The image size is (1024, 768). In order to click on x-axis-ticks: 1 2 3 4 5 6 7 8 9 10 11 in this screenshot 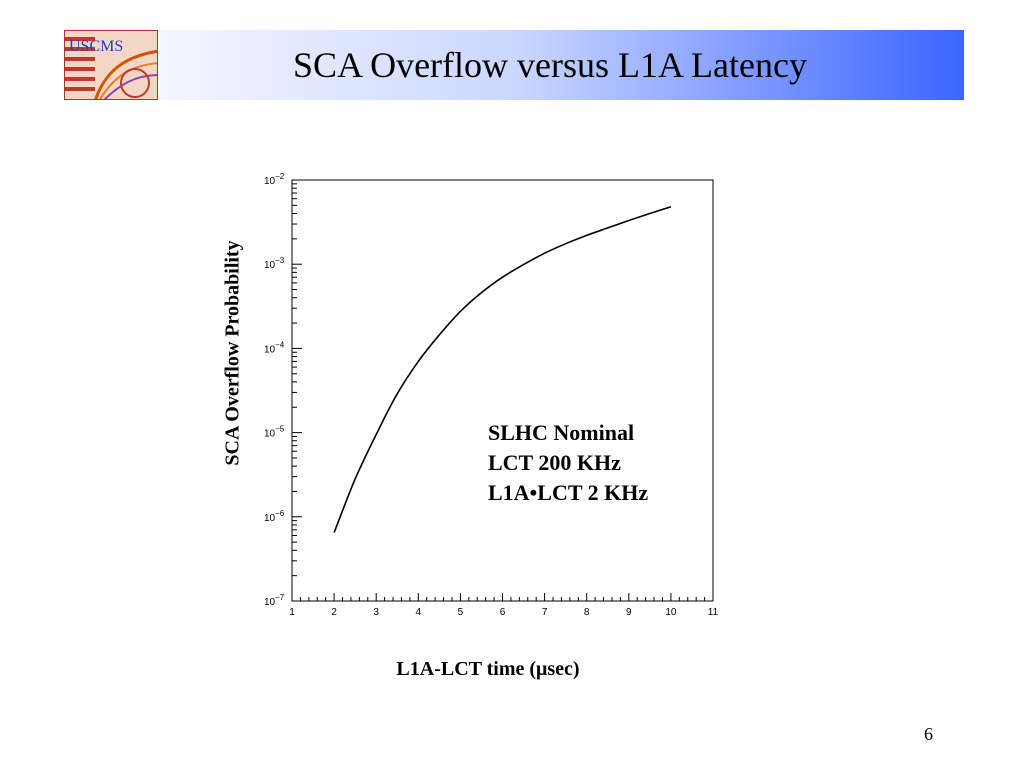, I will do `click(504, 605)`.